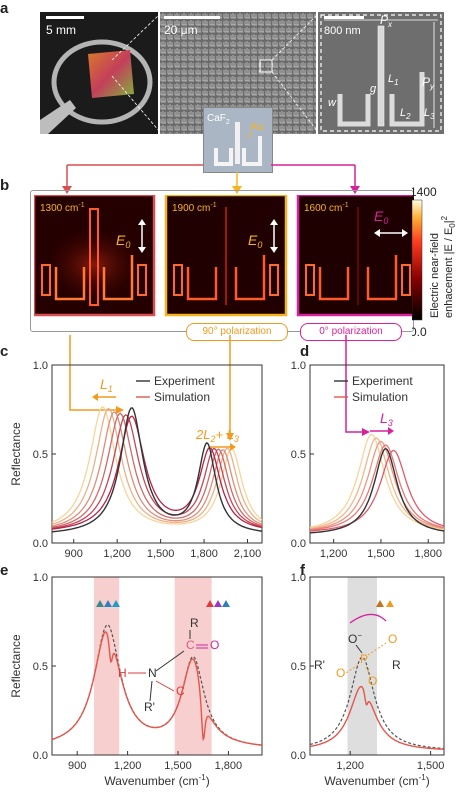 The height and width of the screenshot is (792, 474). Describe the element at coordinates (248, 554) in the screenshot. I see `x-tick-label: 2,100` at that location.